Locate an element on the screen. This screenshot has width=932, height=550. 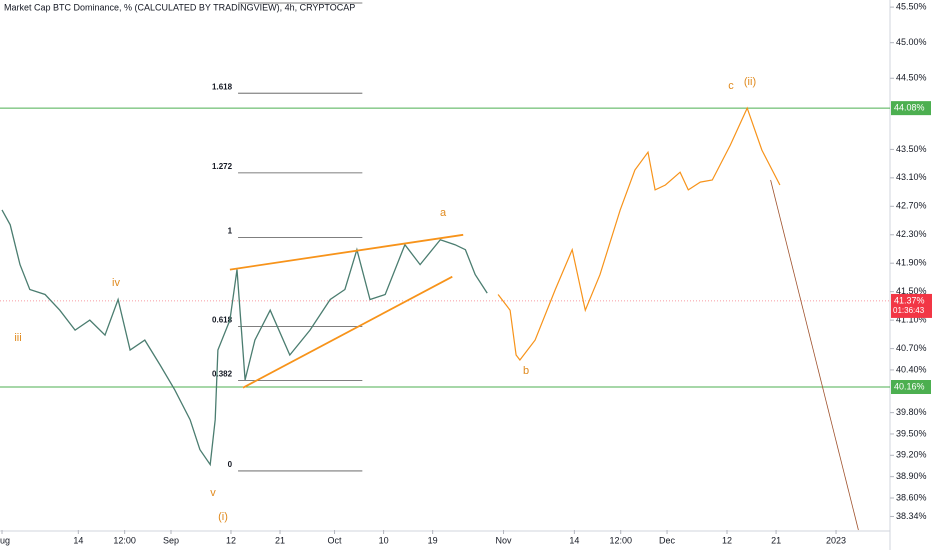
wave-label: iv is located at coordinates (116, 283).